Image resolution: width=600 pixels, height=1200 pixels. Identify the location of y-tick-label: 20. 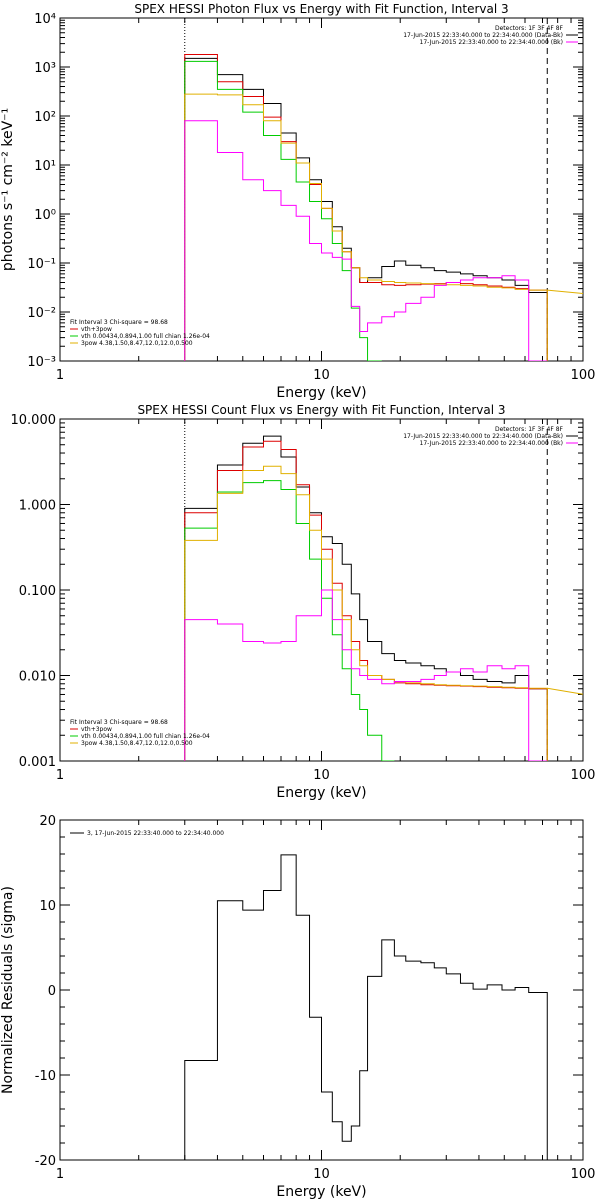
(47, 821).